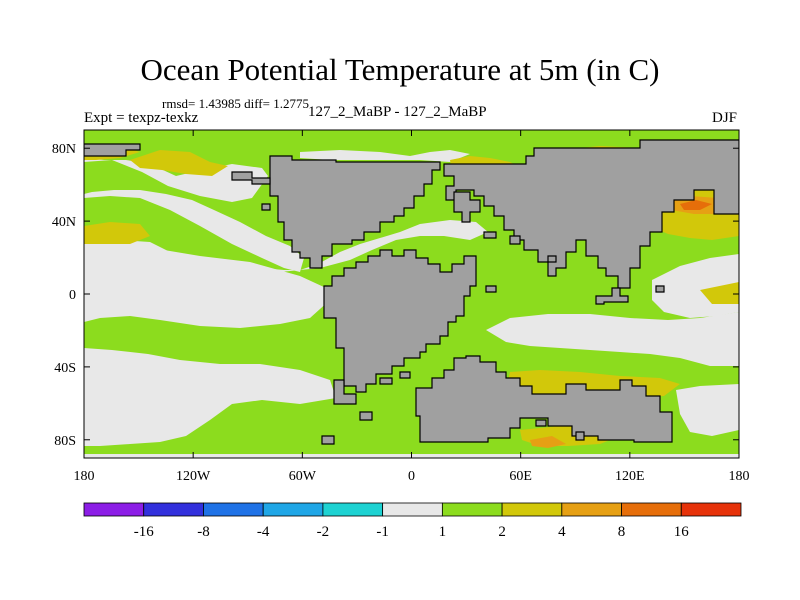 This screenshot has width=800, height=600. What do you see at coordinates (65, 368) in the screenshot?
I see `y-tick-label: 40S` at bounding box center [65, 368].